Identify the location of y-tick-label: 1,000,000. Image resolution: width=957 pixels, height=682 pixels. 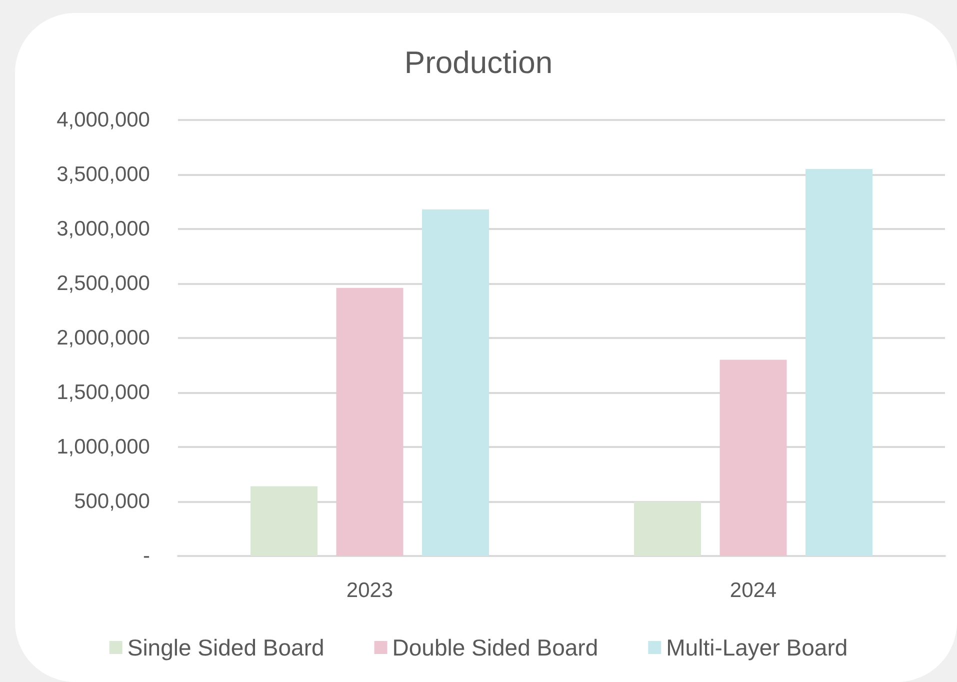
(103, 447).